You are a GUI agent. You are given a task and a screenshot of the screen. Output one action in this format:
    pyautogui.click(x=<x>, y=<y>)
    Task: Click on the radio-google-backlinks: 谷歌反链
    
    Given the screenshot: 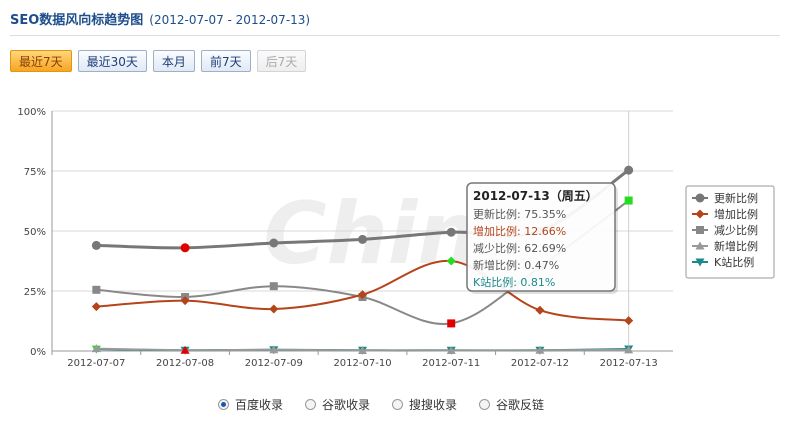 What is the action you would take?
    pyautogui.click(x=511, y=404)
    